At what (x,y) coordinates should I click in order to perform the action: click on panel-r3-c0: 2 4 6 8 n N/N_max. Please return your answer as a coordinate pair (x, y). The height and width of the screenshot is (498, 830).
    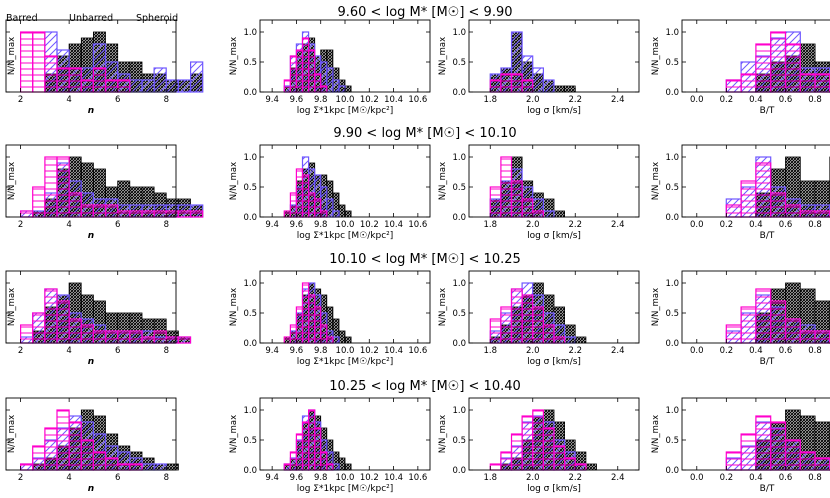
    Looking at the image, I should click on (92, 445).